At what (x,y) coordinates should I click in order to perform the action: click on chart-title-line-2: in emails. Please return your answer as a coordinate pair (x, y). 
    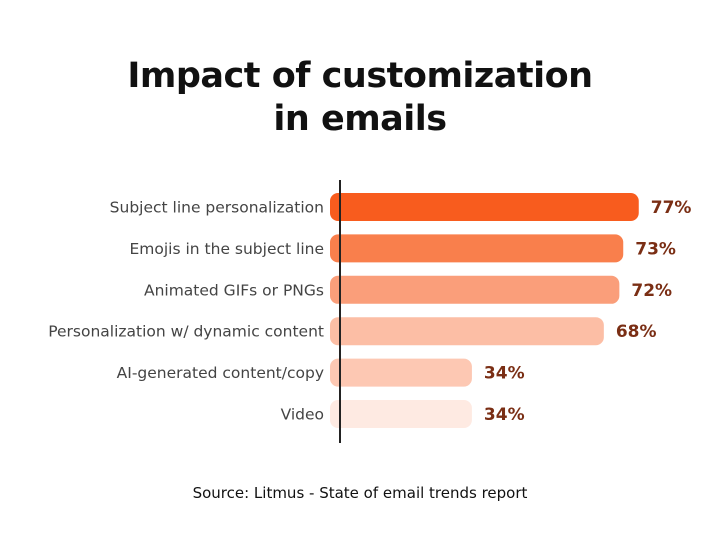
    Looking at the image, I should click on (360, 119).